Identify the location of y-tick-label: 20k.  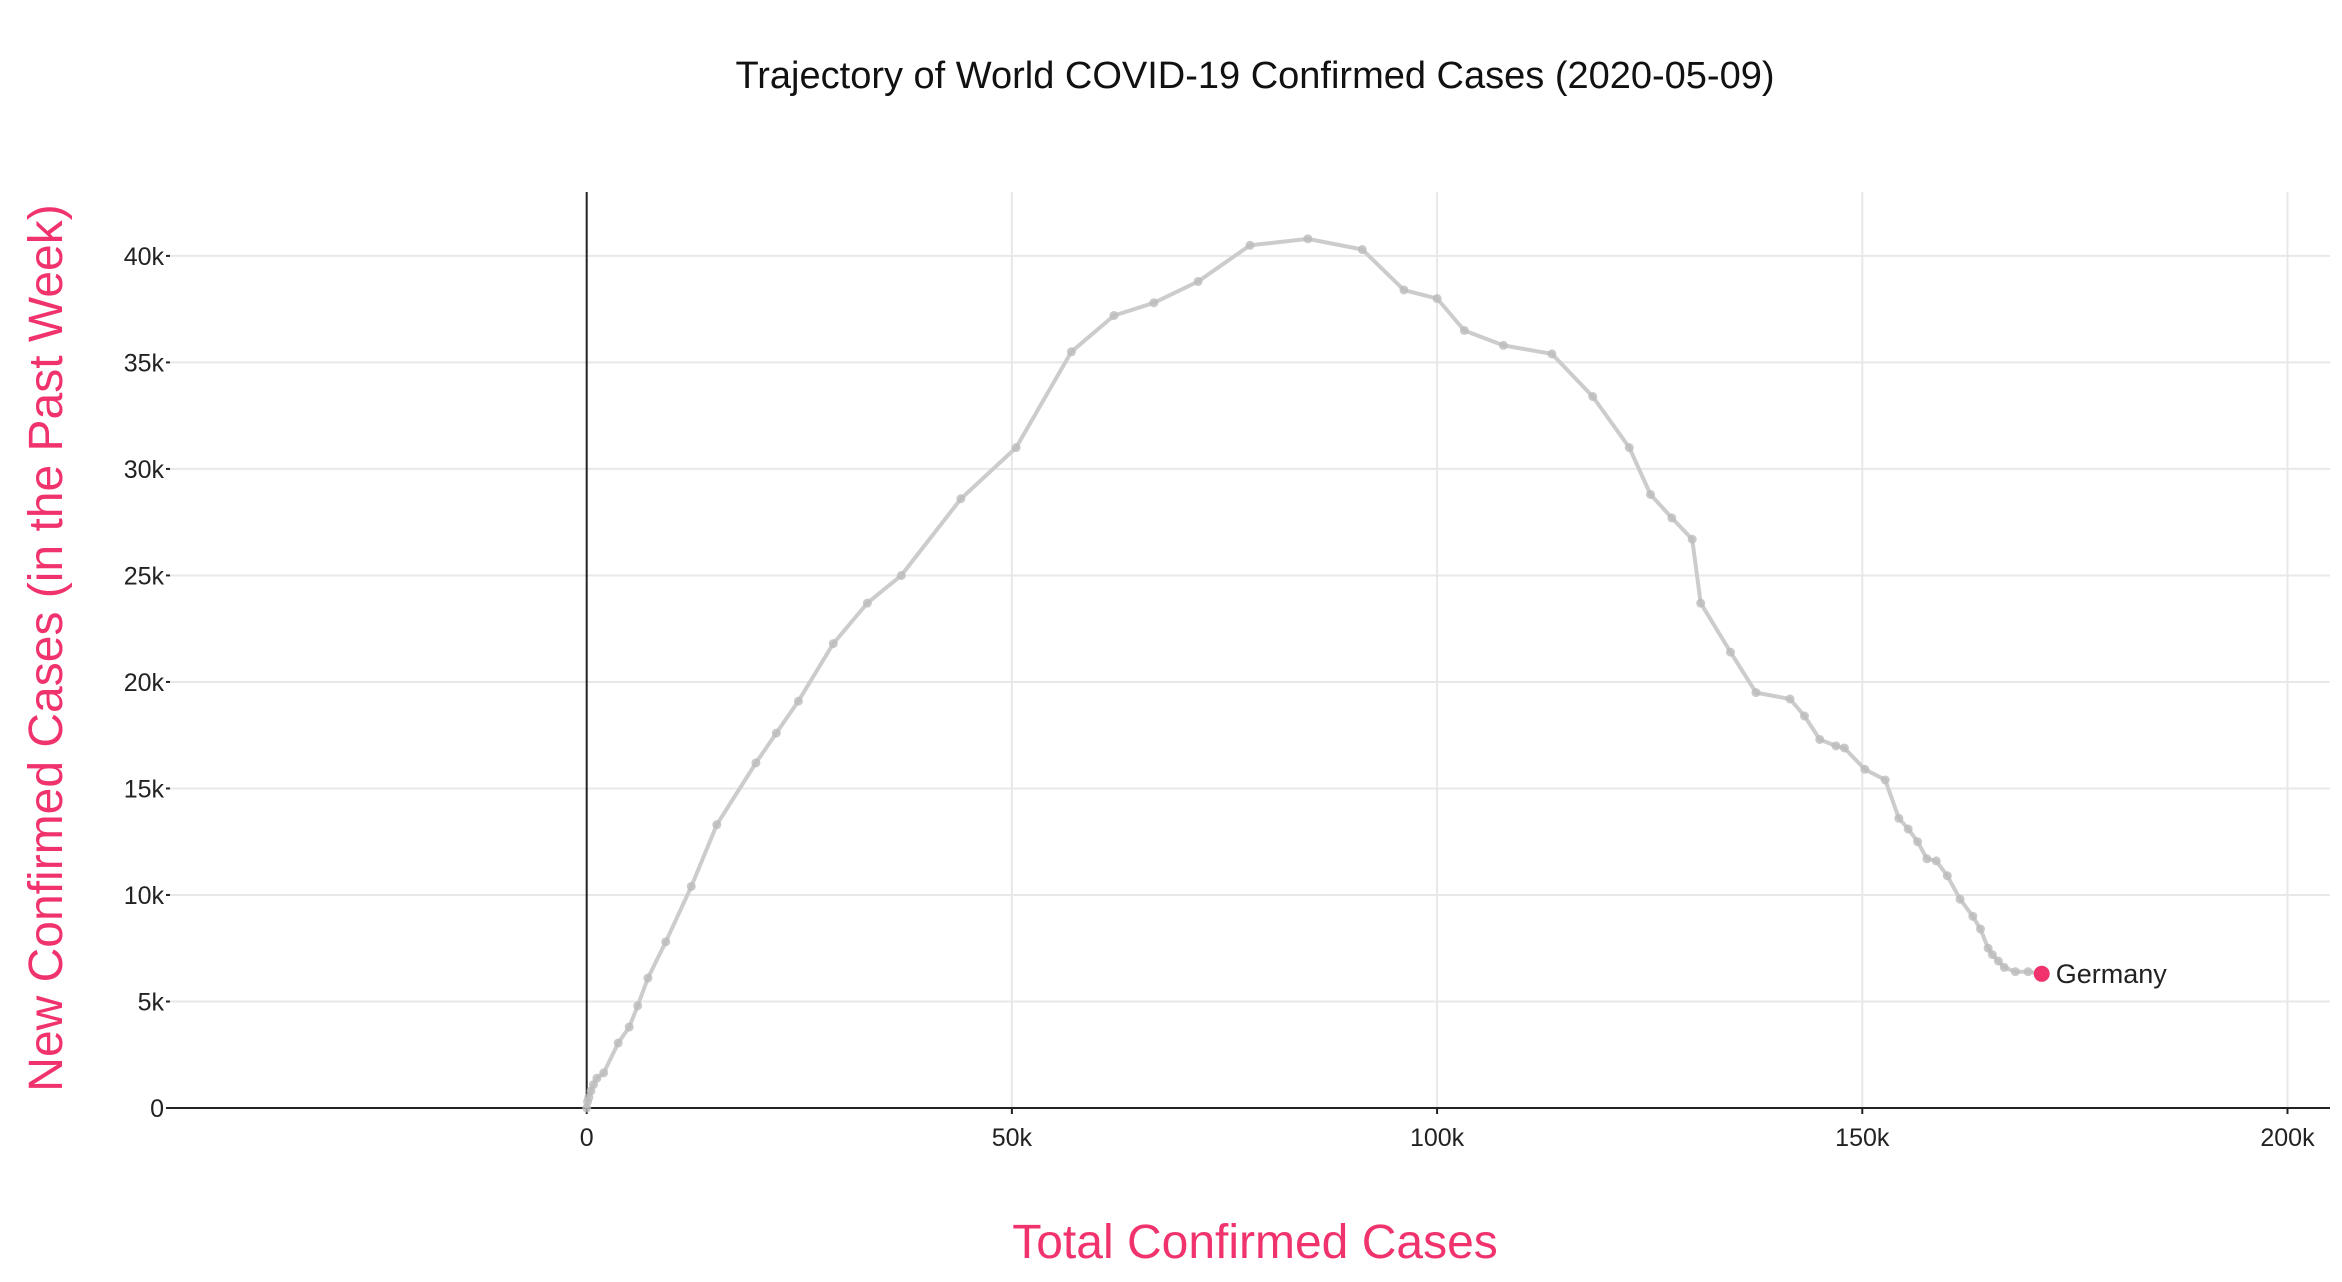
(144, 683).